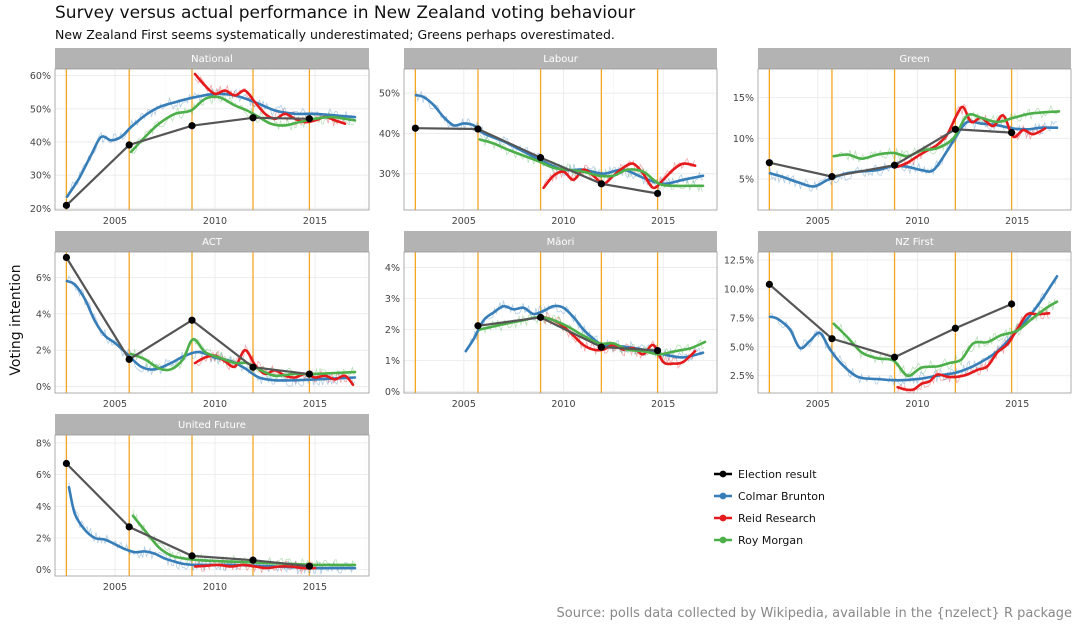 The height and width of the screenshot is (630, 1080). What do you see at coordinates (770, 540) in the screenshot?
I see `legend-label: Roy Morgan` at bounding box center [770, 540].